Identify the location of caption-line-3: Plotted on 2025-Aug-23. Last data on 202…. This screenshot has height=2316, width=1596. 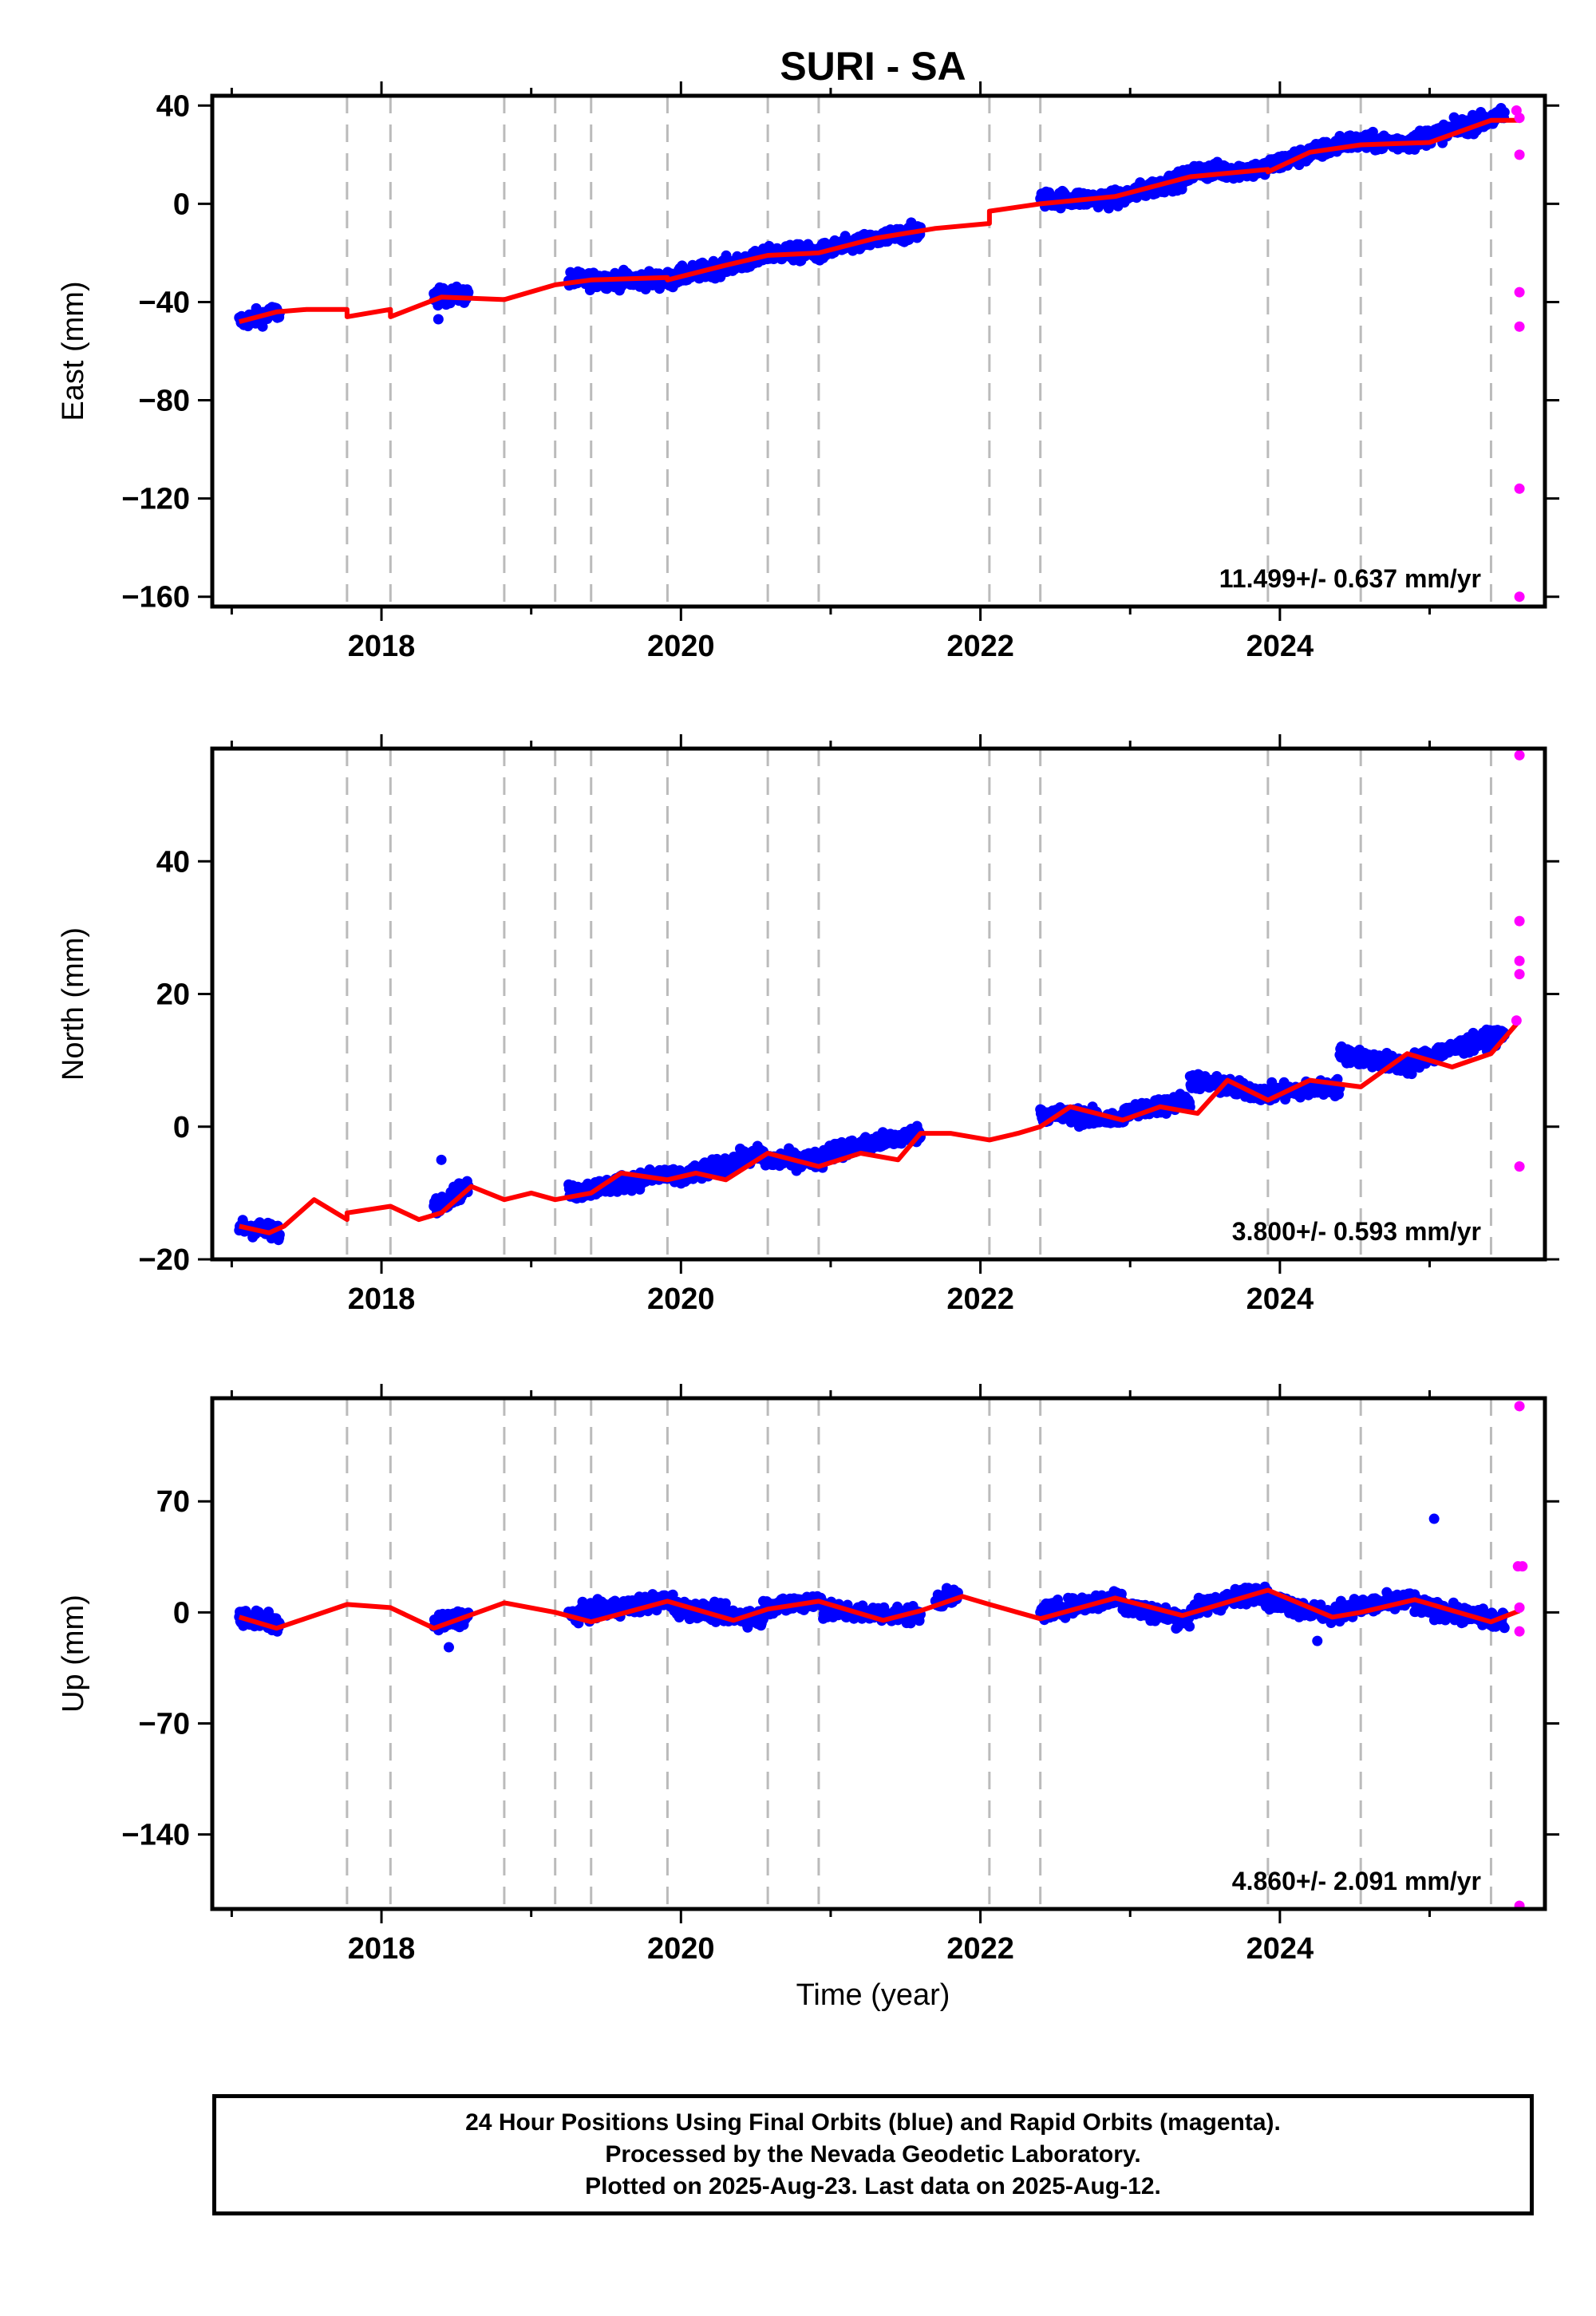
(873, 2186).